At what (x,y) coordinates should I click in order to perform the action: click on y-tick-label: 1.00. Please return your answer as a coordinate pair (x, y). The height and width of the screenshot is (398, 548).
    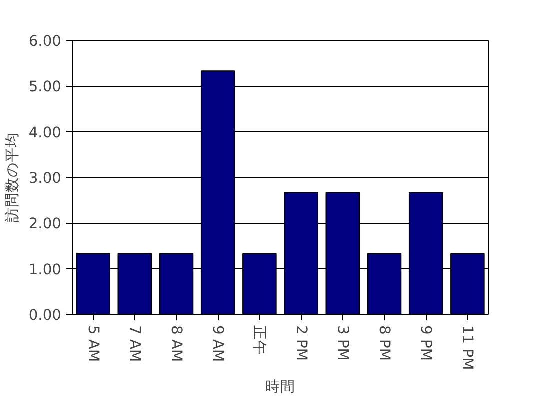
    Looking at the image, I should click on (45, 269).